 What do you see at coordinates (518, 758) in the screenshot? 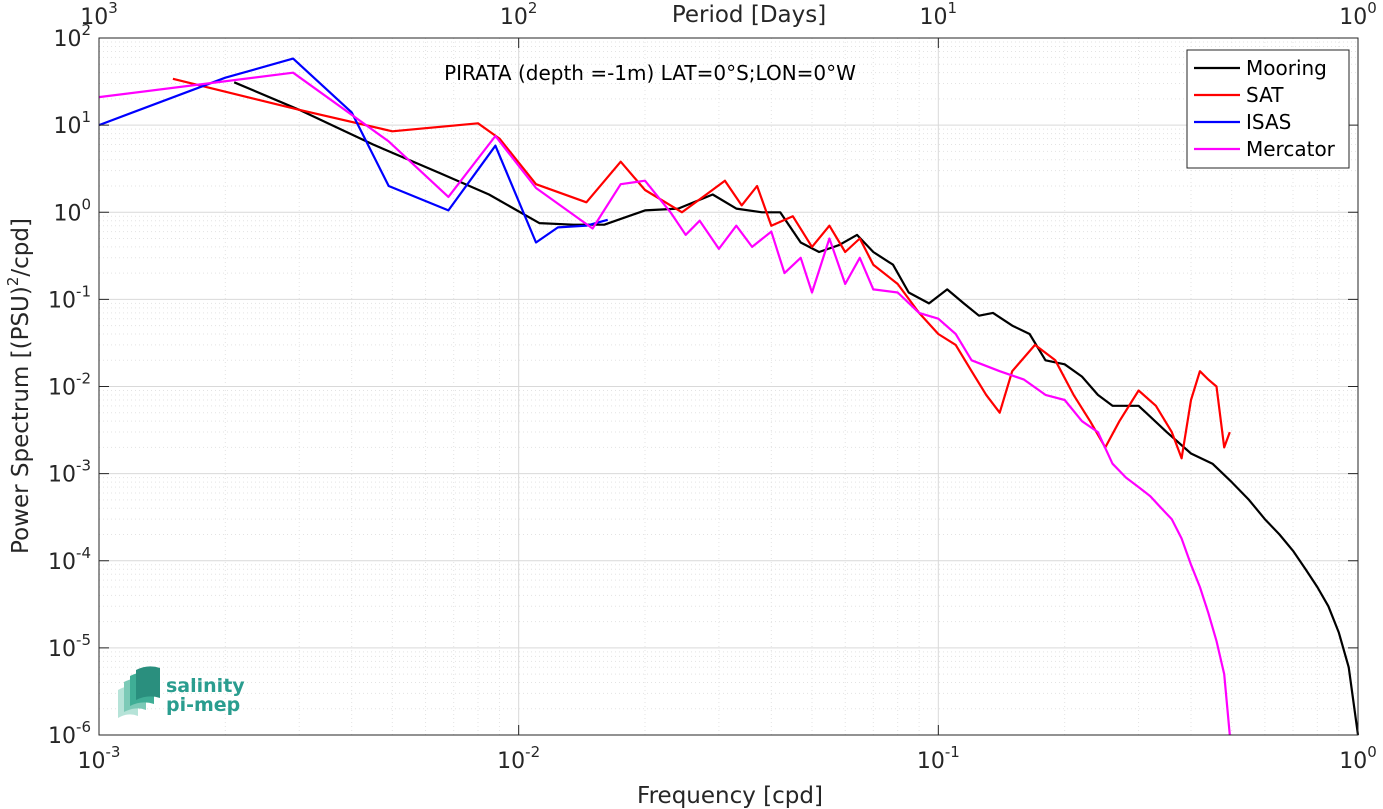
I see `x-tick-label: 10⁻²` at bounding box center [518, 758].